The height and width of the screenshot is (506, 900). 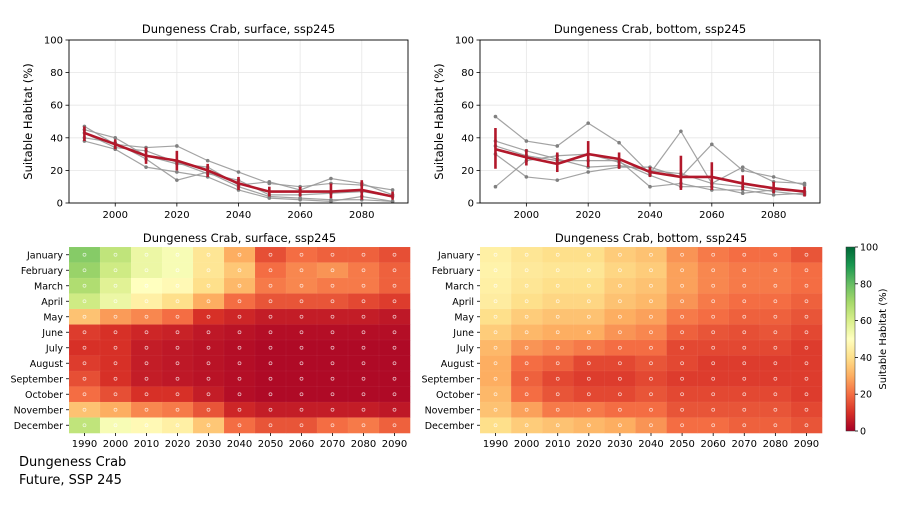 What do you see at coordinates (869, 248) in the screenshot?
I see `colorbar-tick-label: 100` at bounding box center [869, 248].